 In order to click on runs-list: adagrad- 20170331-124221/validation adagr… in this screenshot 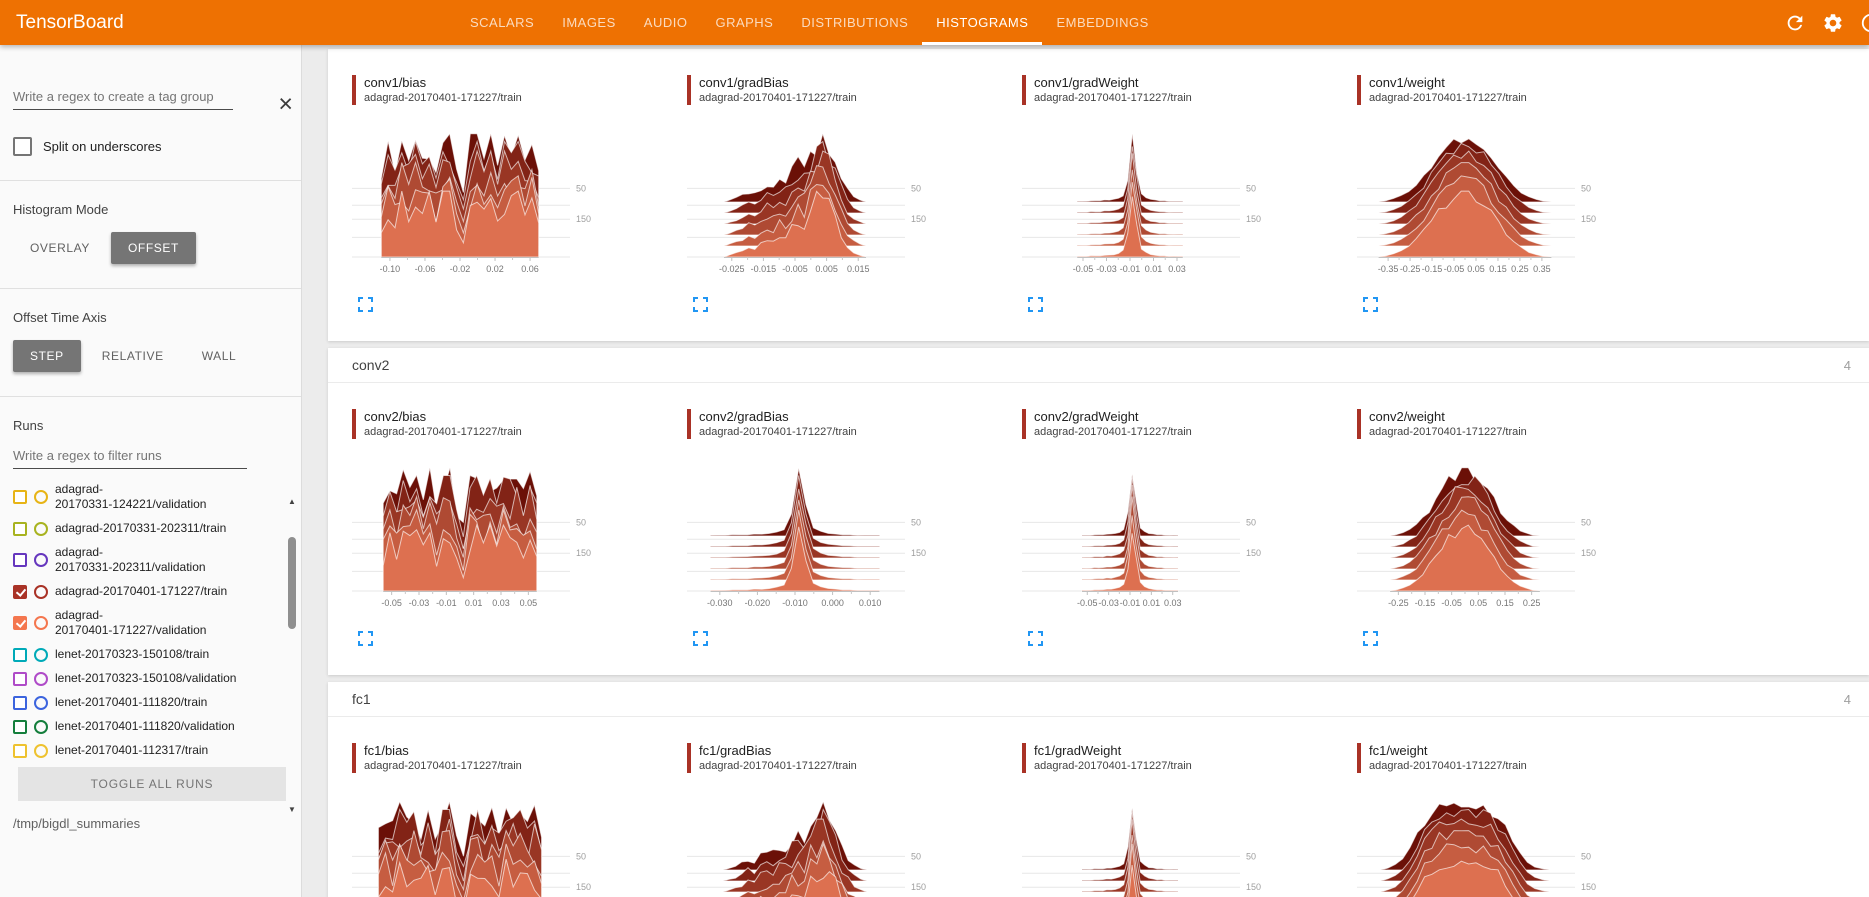, I will do `click(157, 620)`.